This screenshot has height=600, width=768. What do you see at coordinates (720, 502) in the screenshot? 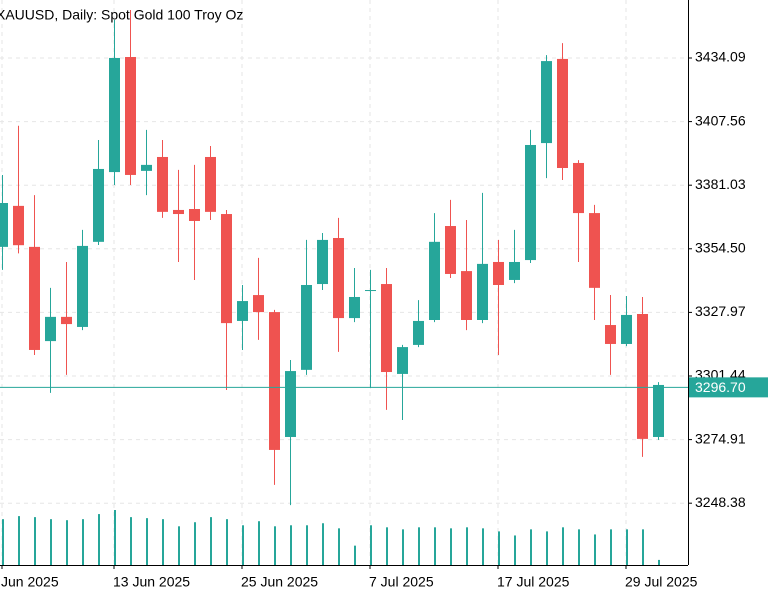
I see `y-tick-label: 3248.38` at bounding box center [720, 502].